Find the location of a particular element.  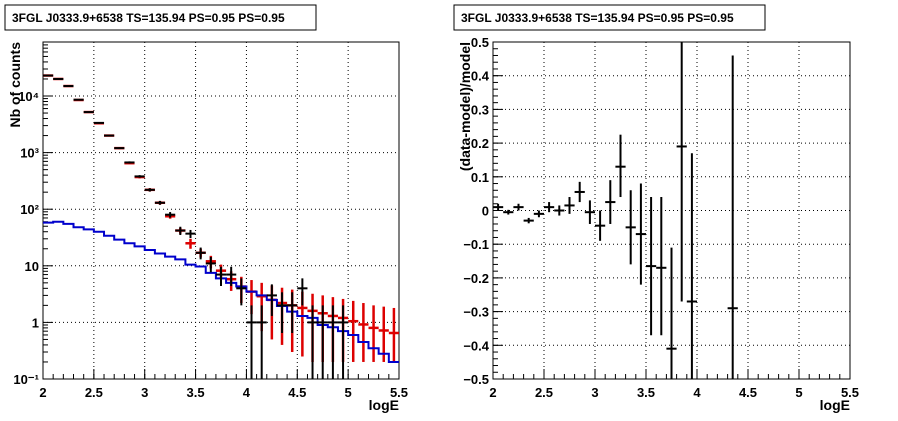

right-y-tick-label: −0.5 is located at coordinates (476, 379).